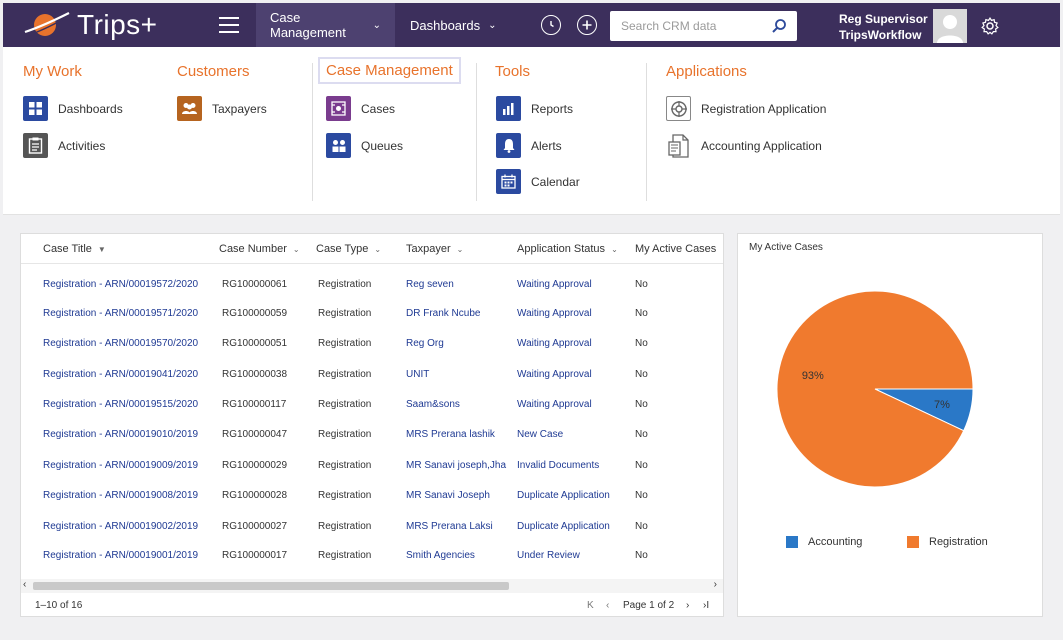  Describe the element at coordinates (121, 465) in the screenshot. I see `cell-case-title: Registration - ARN/00019009/2019` at that location.